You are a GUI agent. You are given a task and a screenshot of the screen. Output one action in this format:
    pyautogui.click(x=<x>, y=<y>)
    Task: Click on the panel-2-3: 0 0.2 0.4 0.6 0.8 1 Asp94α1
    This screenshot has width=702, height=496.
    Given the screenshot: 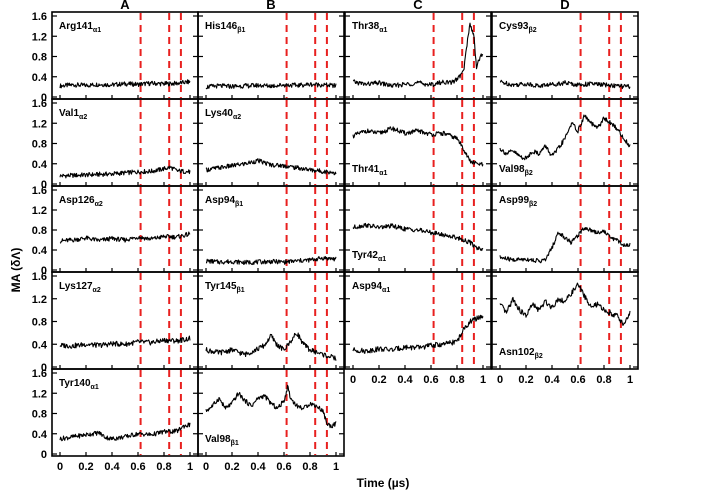 What is the action you would take?
    pyautogui.click(x=418, y=328)
    